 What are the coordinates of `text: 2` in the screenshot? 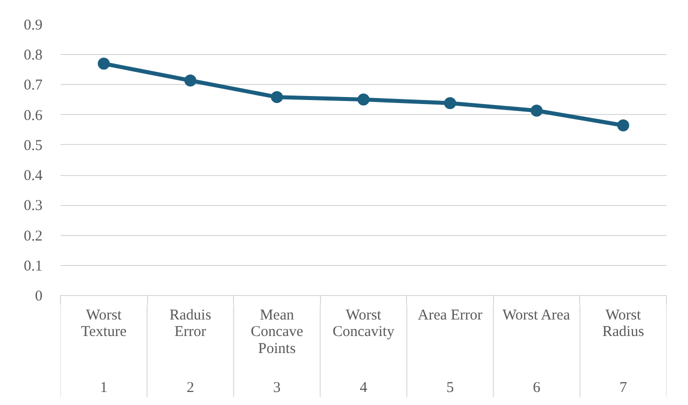 It's located at (190, 388).